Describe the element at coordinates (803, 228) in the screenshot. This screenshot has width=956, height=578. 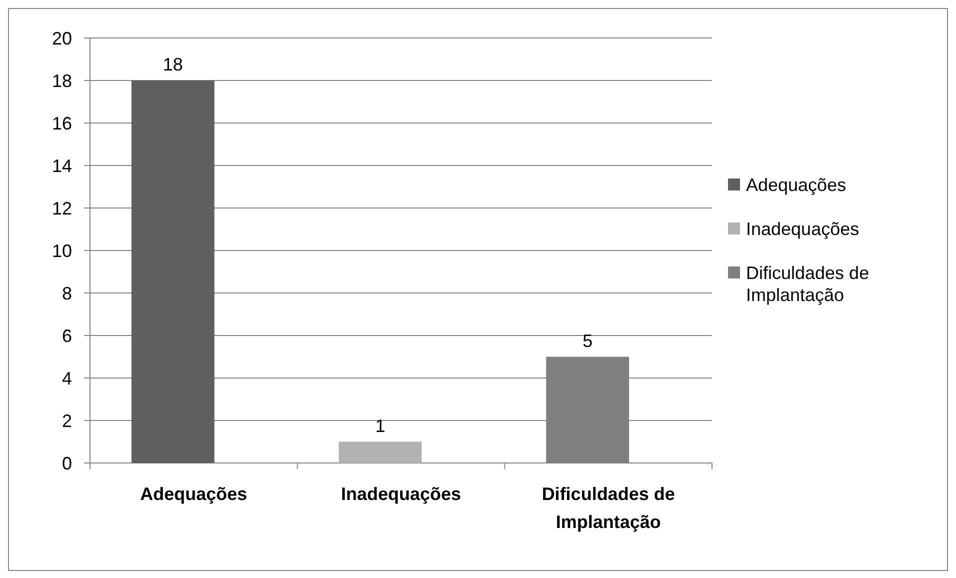
I see `legend-label: Inadequações` at that location.